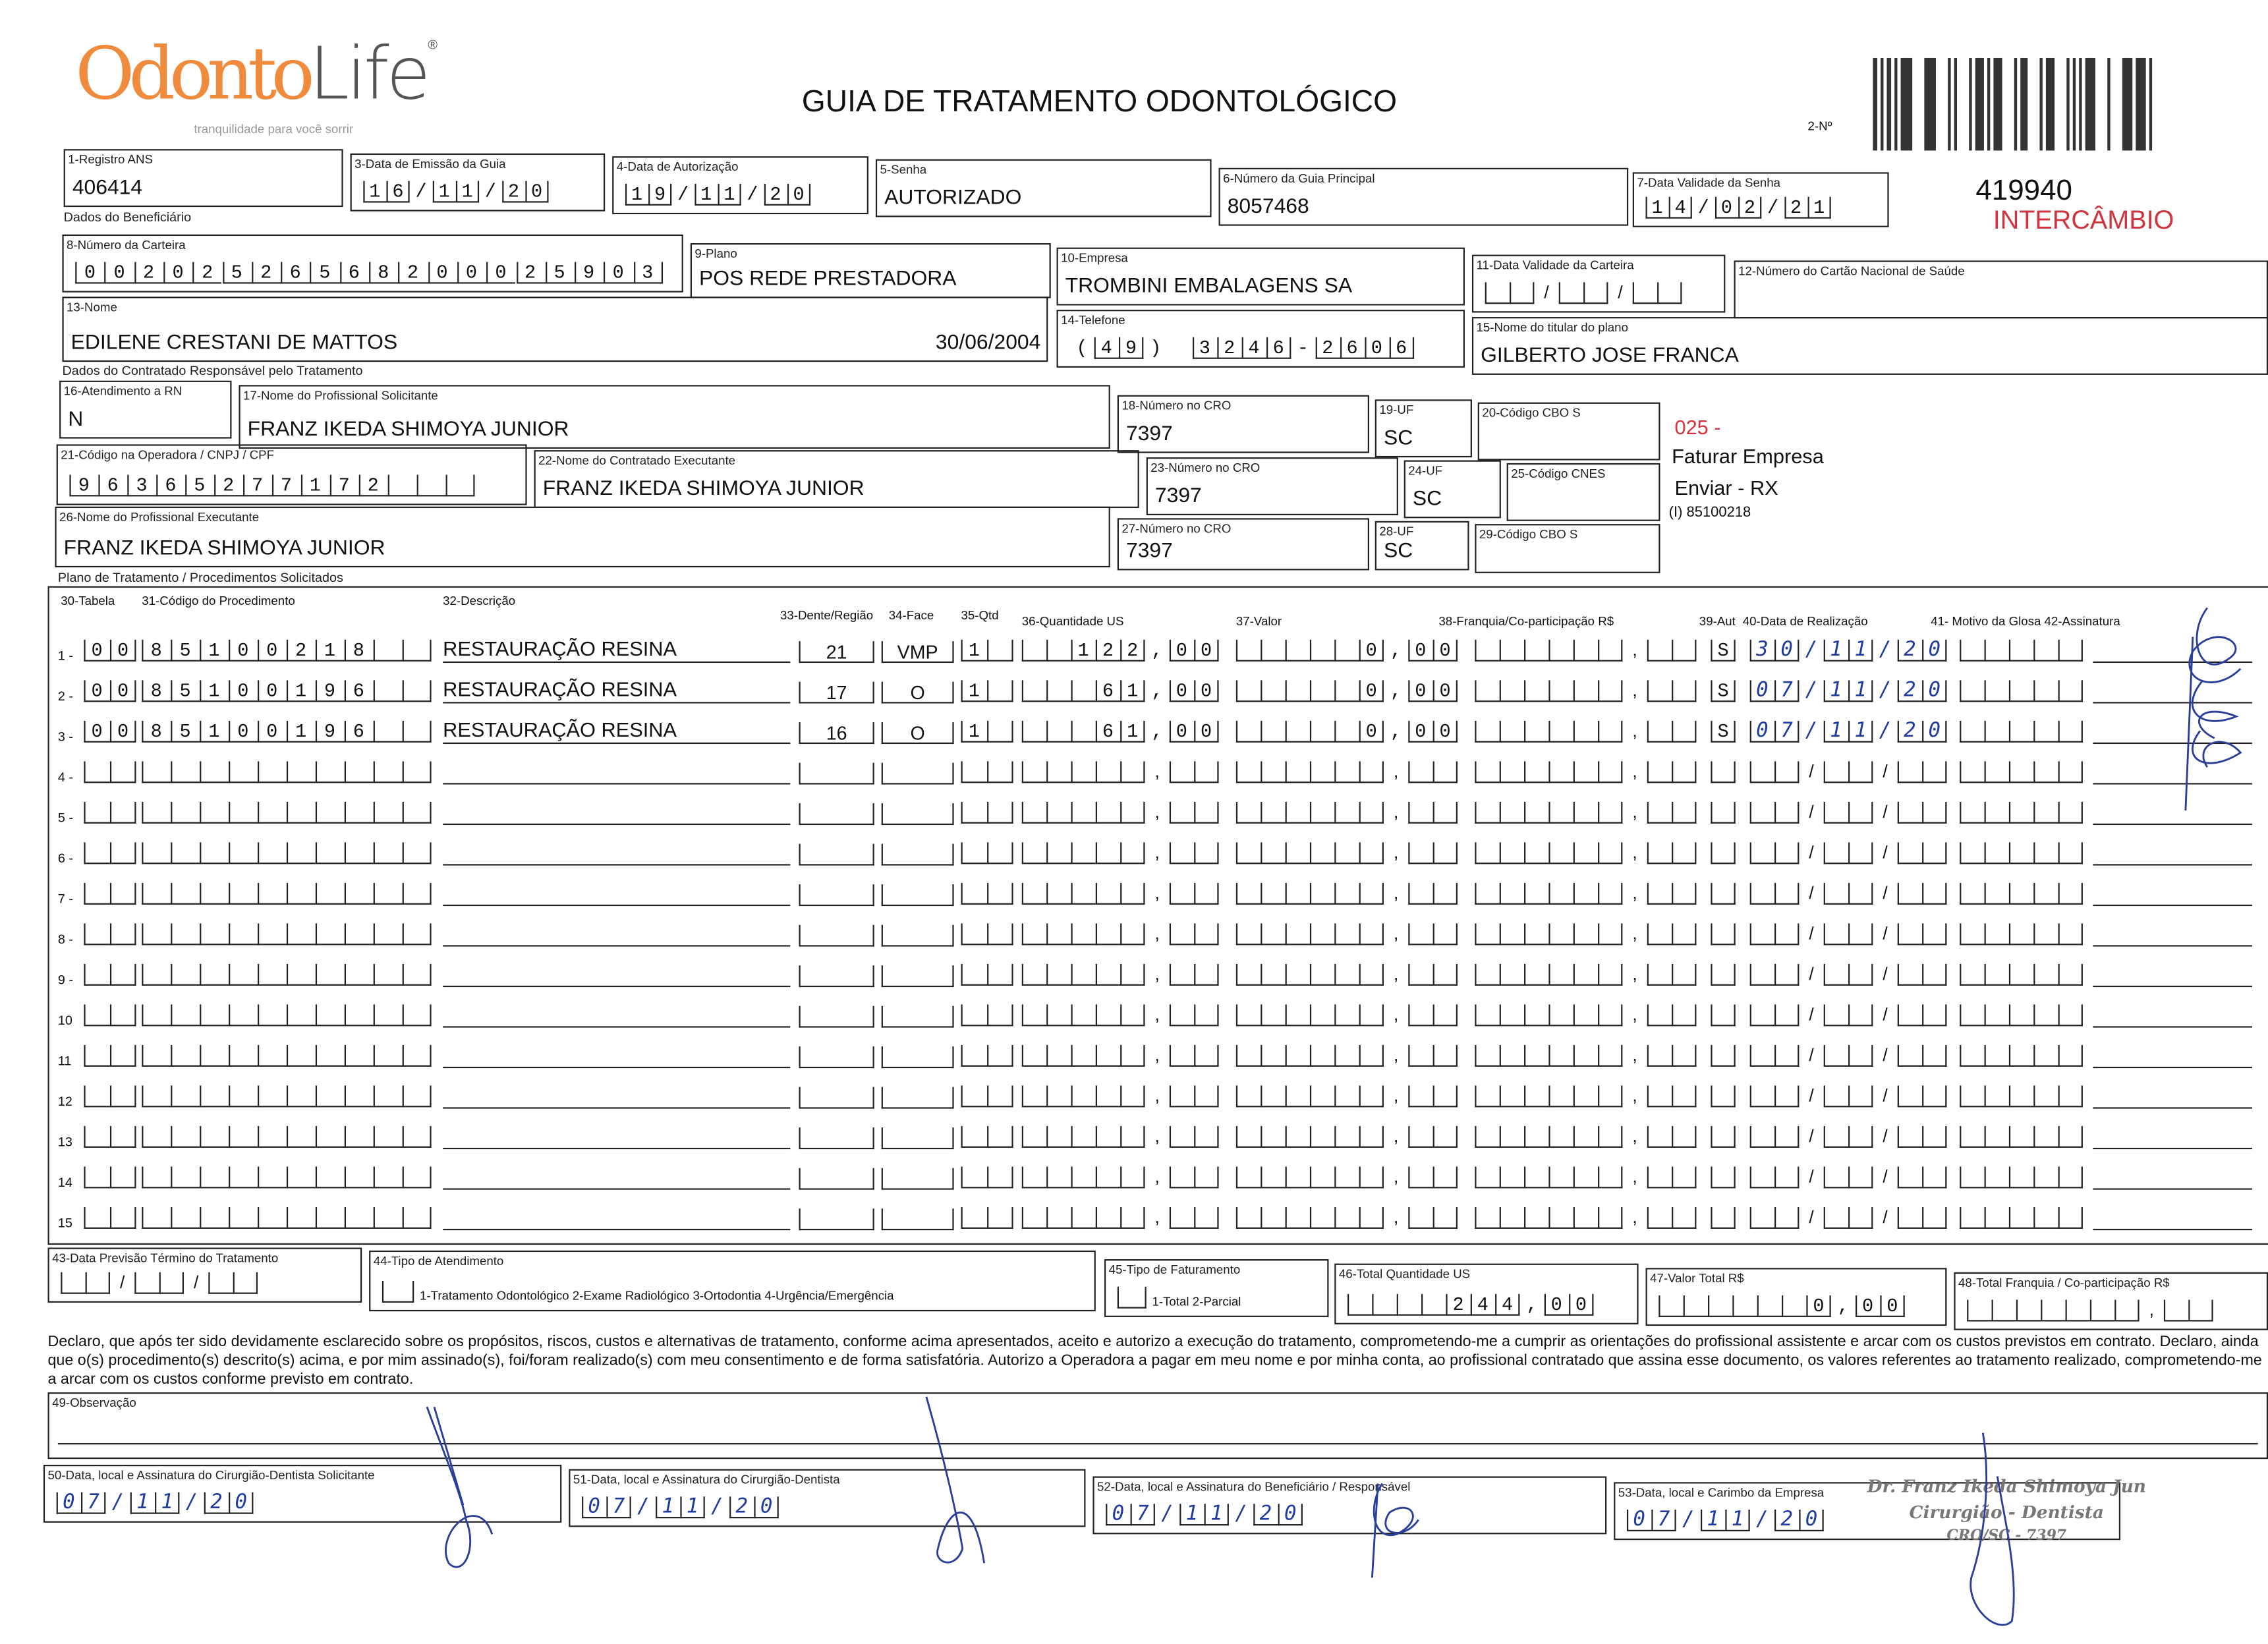 The image size is (2268, 1644). Describe the element at coordinates (1424, 196) in the screenshot. I see `field-f6: 6-Número da Guia Principal 8057468` at that location.